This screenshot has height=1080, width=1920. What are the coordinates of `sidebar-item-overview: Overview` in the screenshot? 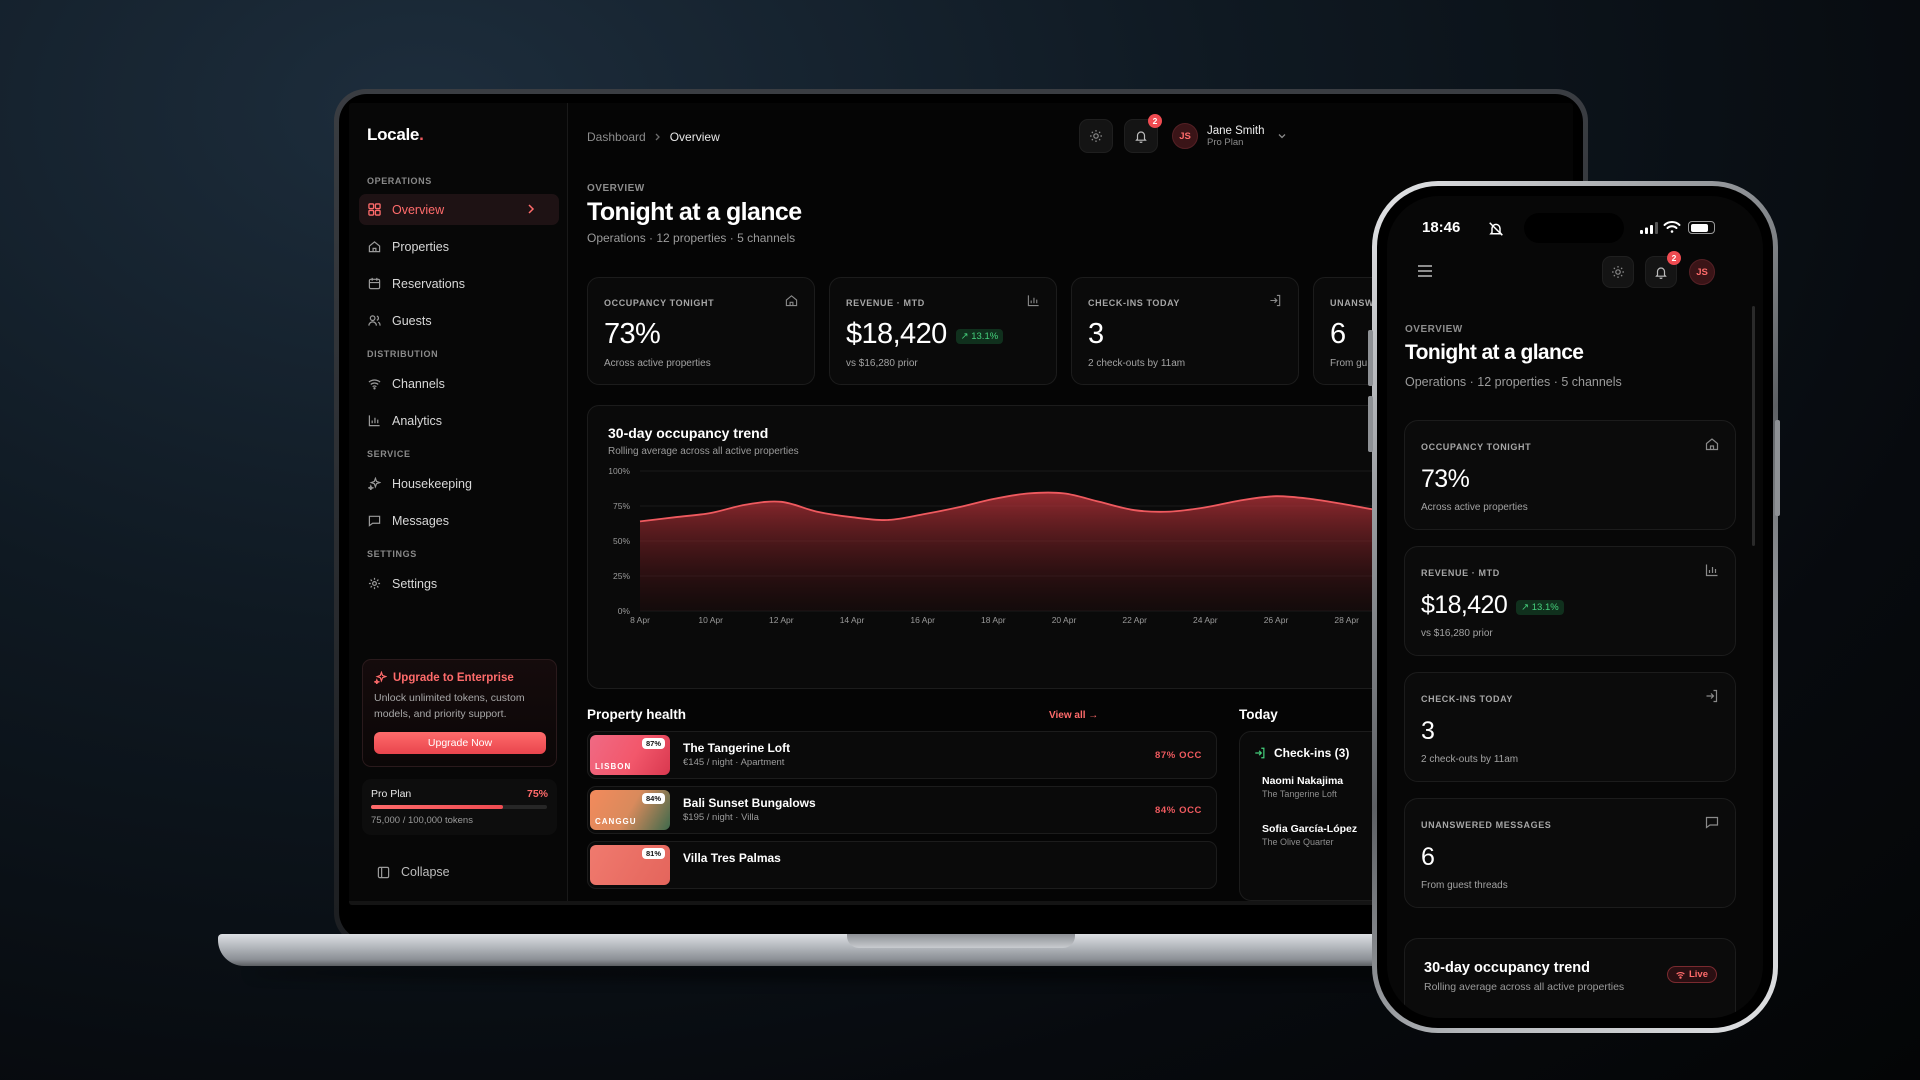 It's located at (459, 209).